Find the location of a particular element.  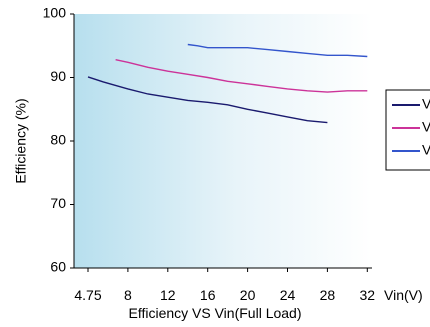

x-tick-label: 4.75 is located at coordinates (87, 295).